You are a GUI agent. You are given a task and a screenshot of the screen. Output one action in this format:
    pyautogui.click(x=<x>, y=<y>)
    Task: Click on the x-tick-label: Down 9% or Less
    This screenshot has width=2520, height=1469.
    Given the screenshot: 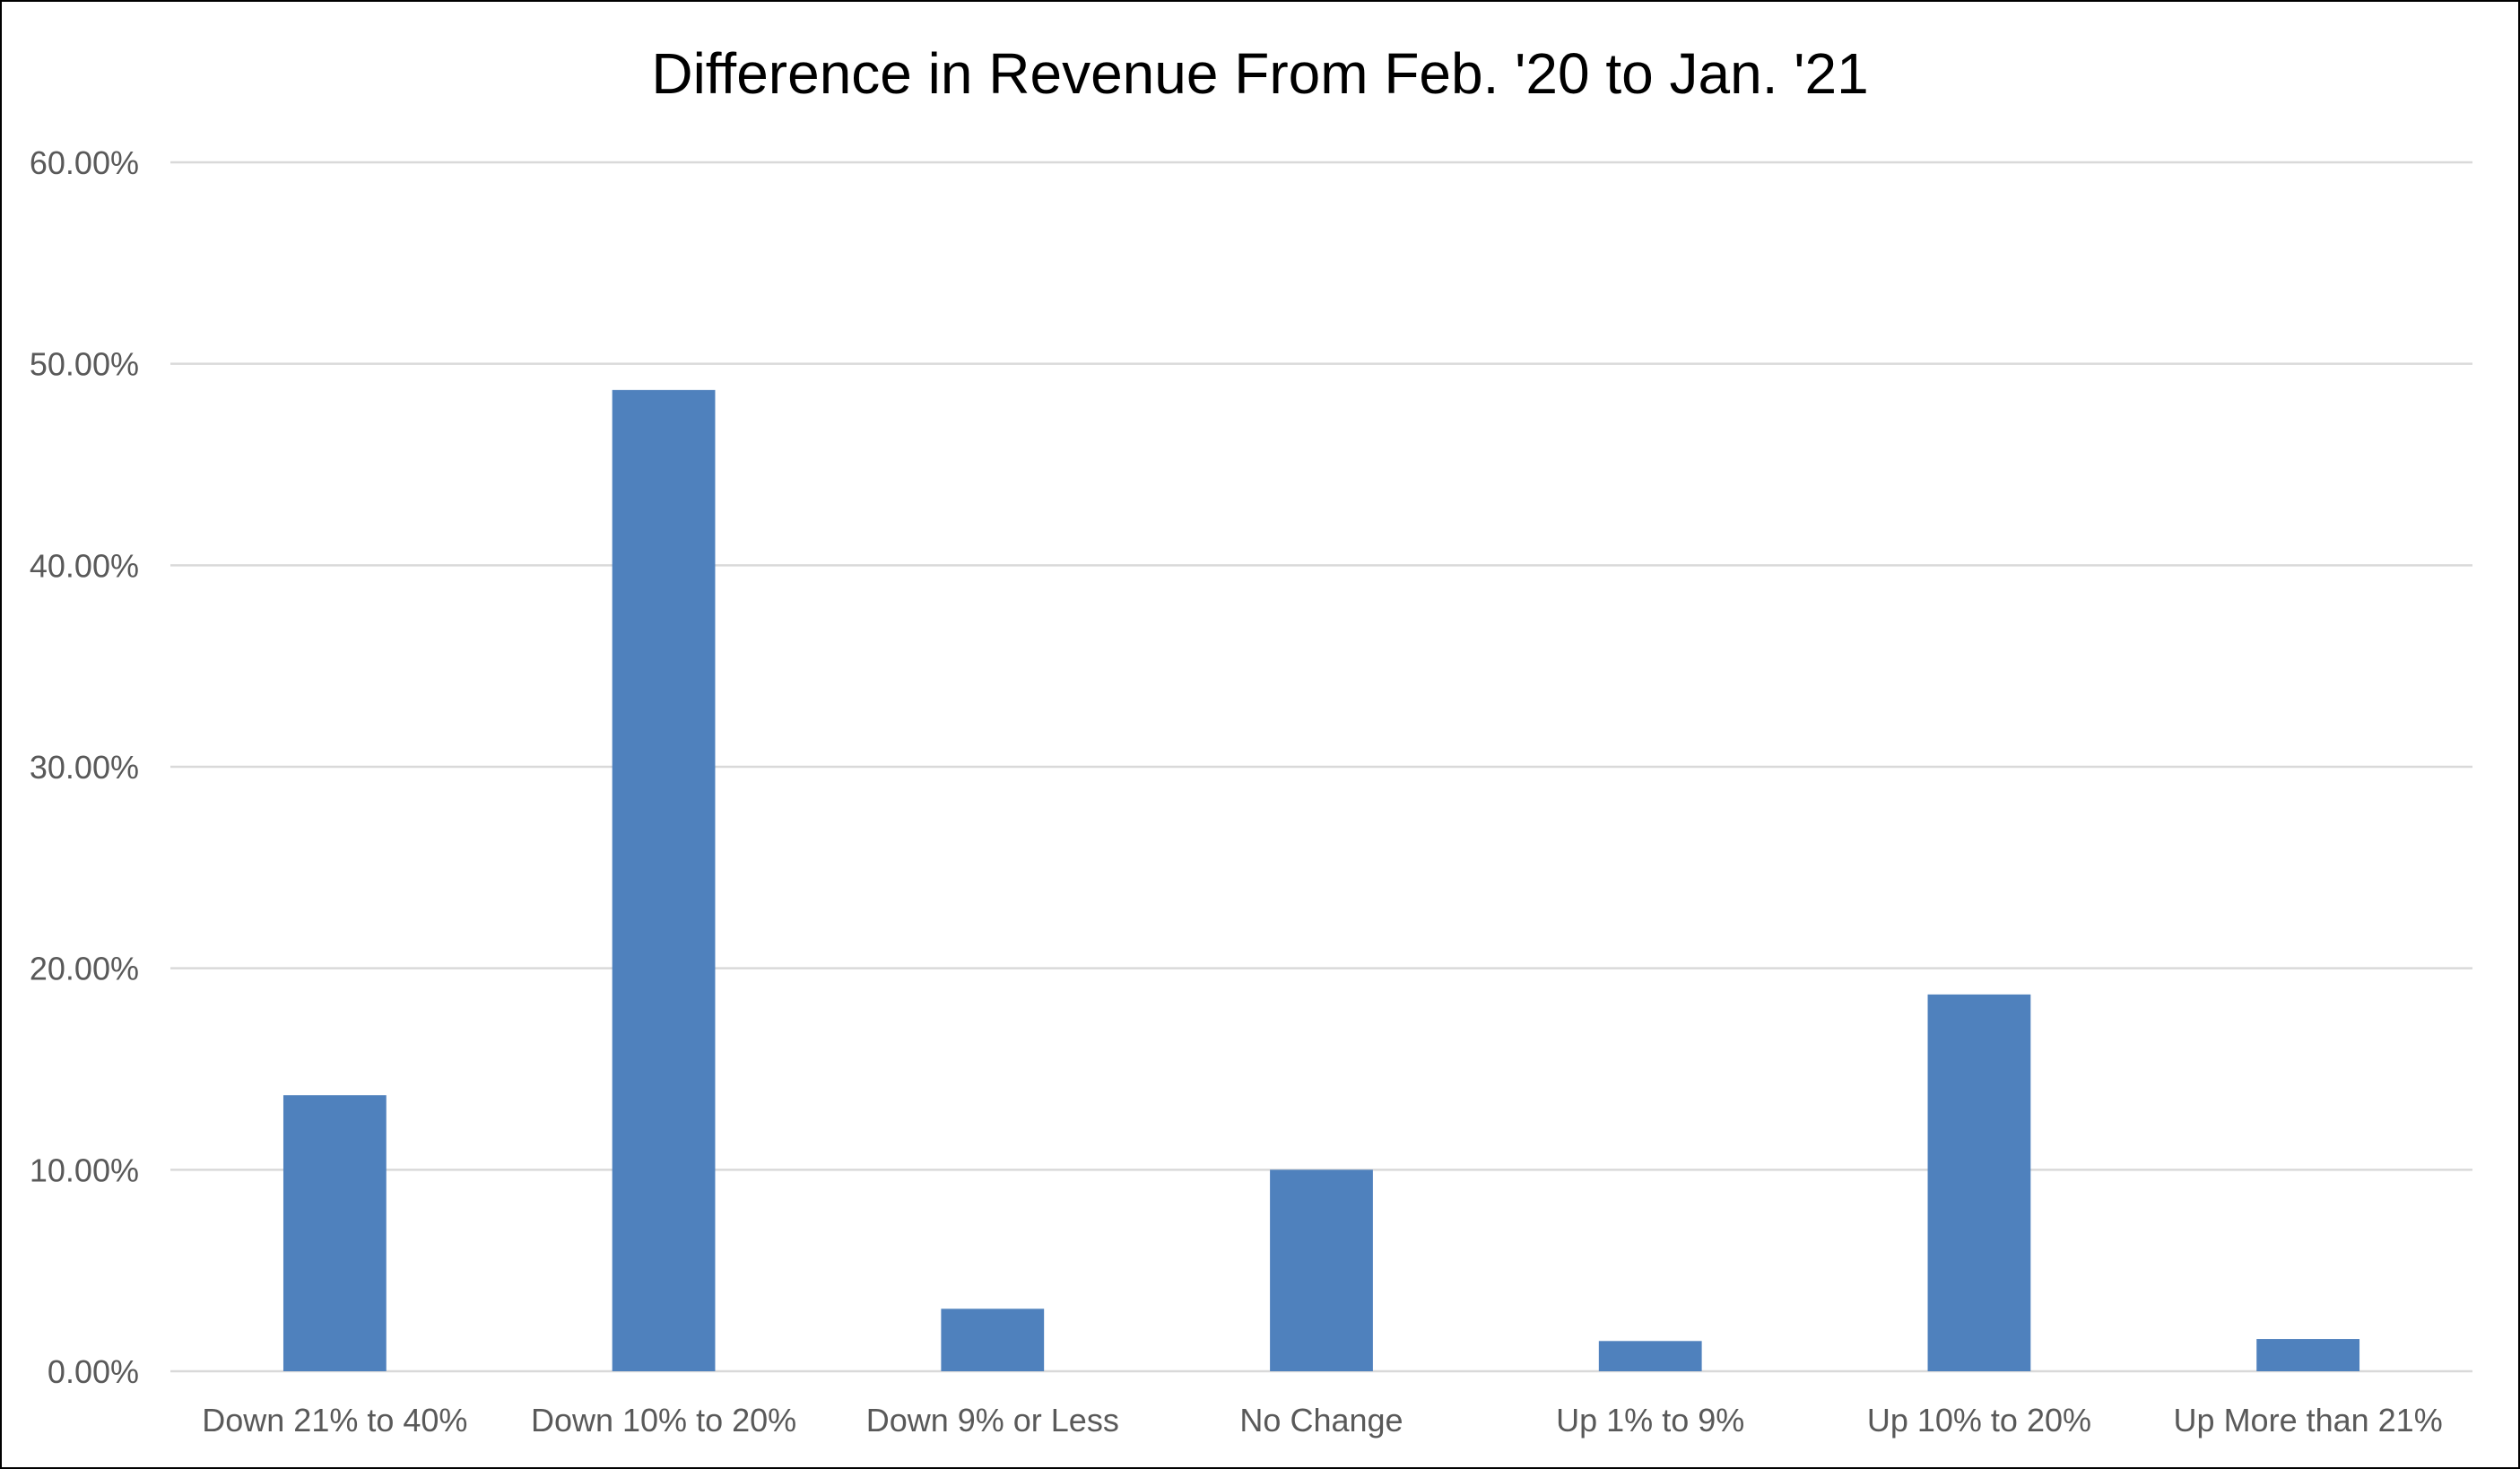 What is the action you would take?
    pyautogui.click(x=992, y=1420)
    